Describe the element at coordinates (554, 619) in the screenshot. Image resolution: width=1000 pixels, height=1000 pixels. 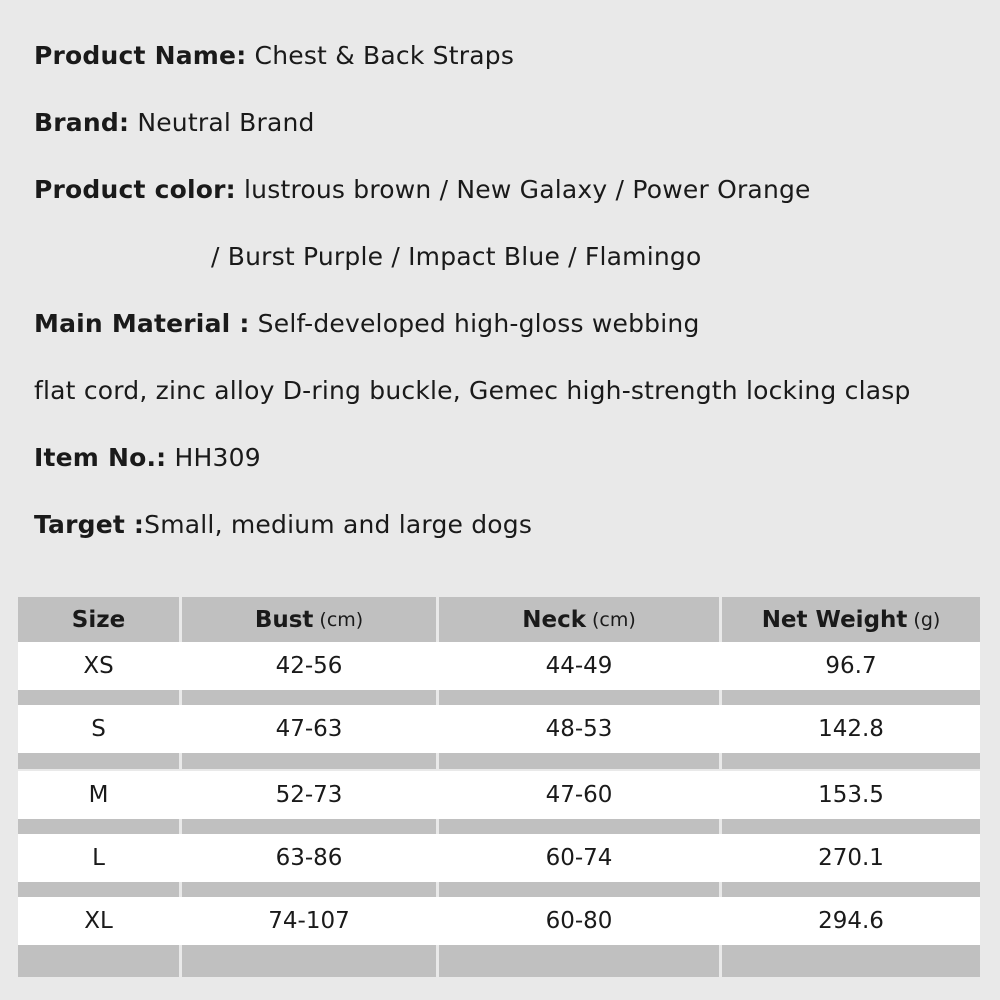
I see `header-label: Neck` at that location.